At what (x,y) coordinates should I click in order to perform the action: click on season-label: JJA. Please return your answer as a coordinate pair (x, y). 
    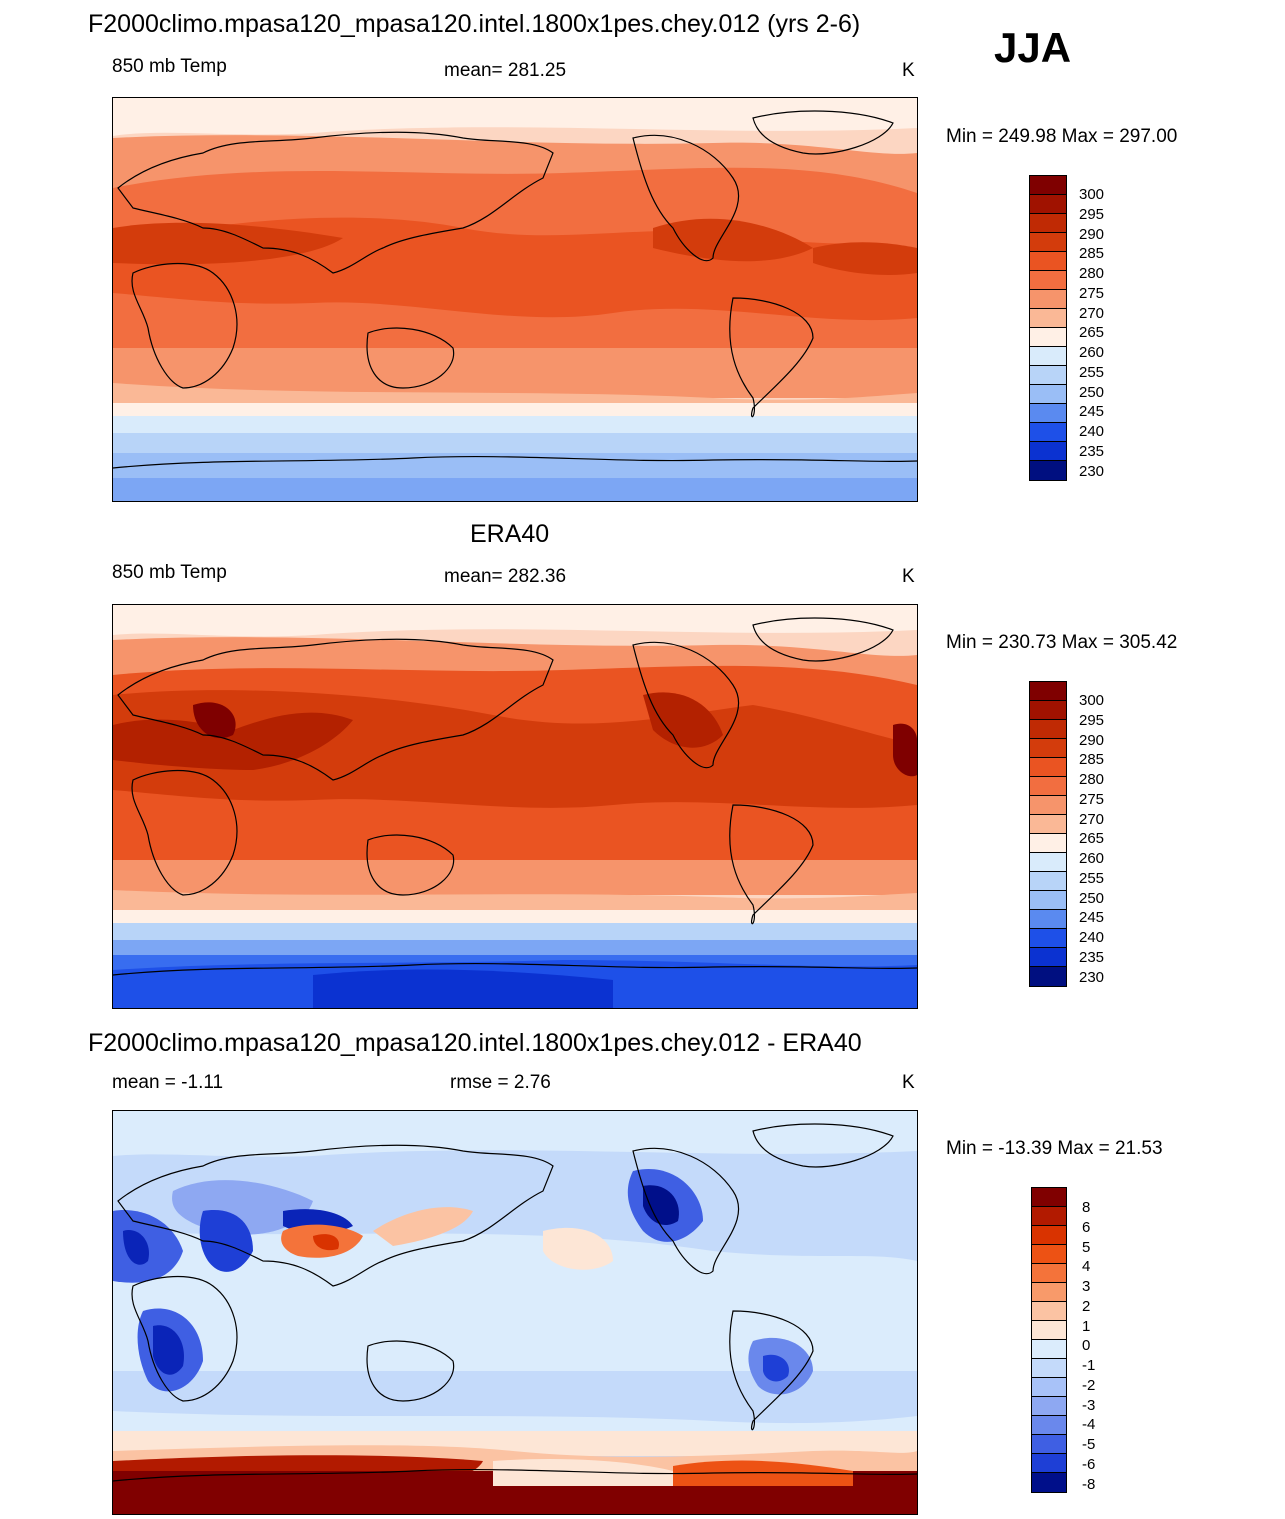
    Looking at the image, I should click on (1033, 47).